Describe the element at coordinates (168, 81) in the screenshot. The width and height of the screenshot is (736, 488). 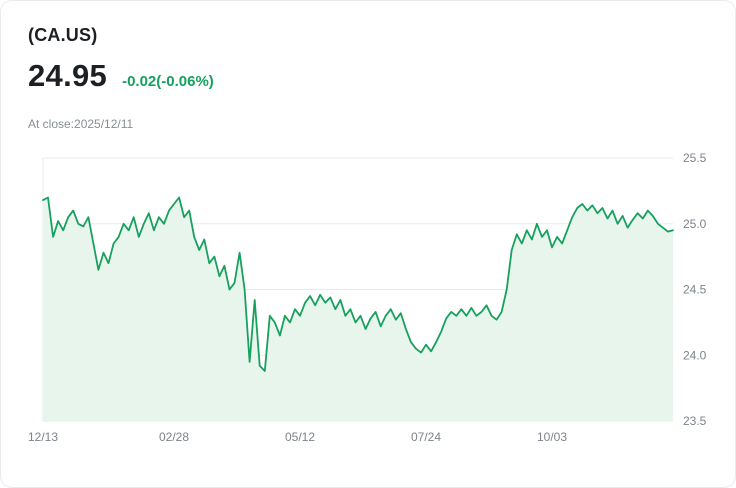
I see `price-change: -0.02(-0.06%)` at that location.